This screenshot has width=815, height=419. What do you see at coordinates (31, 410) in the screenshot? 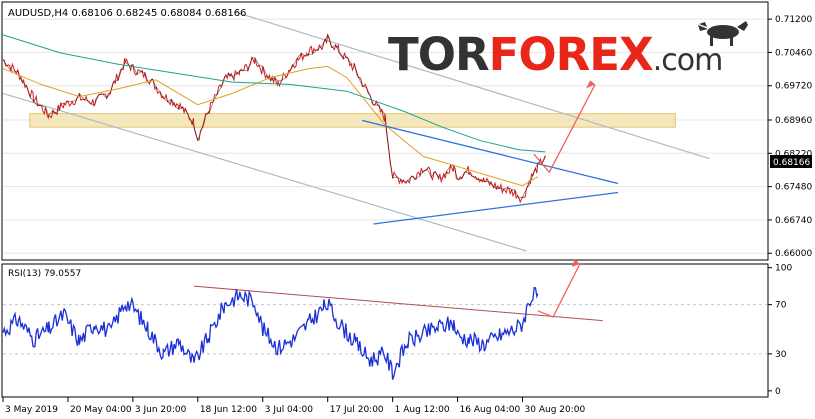
I see `time-tick-label-0: 3 May 2019` at bounding box center [31, 410].